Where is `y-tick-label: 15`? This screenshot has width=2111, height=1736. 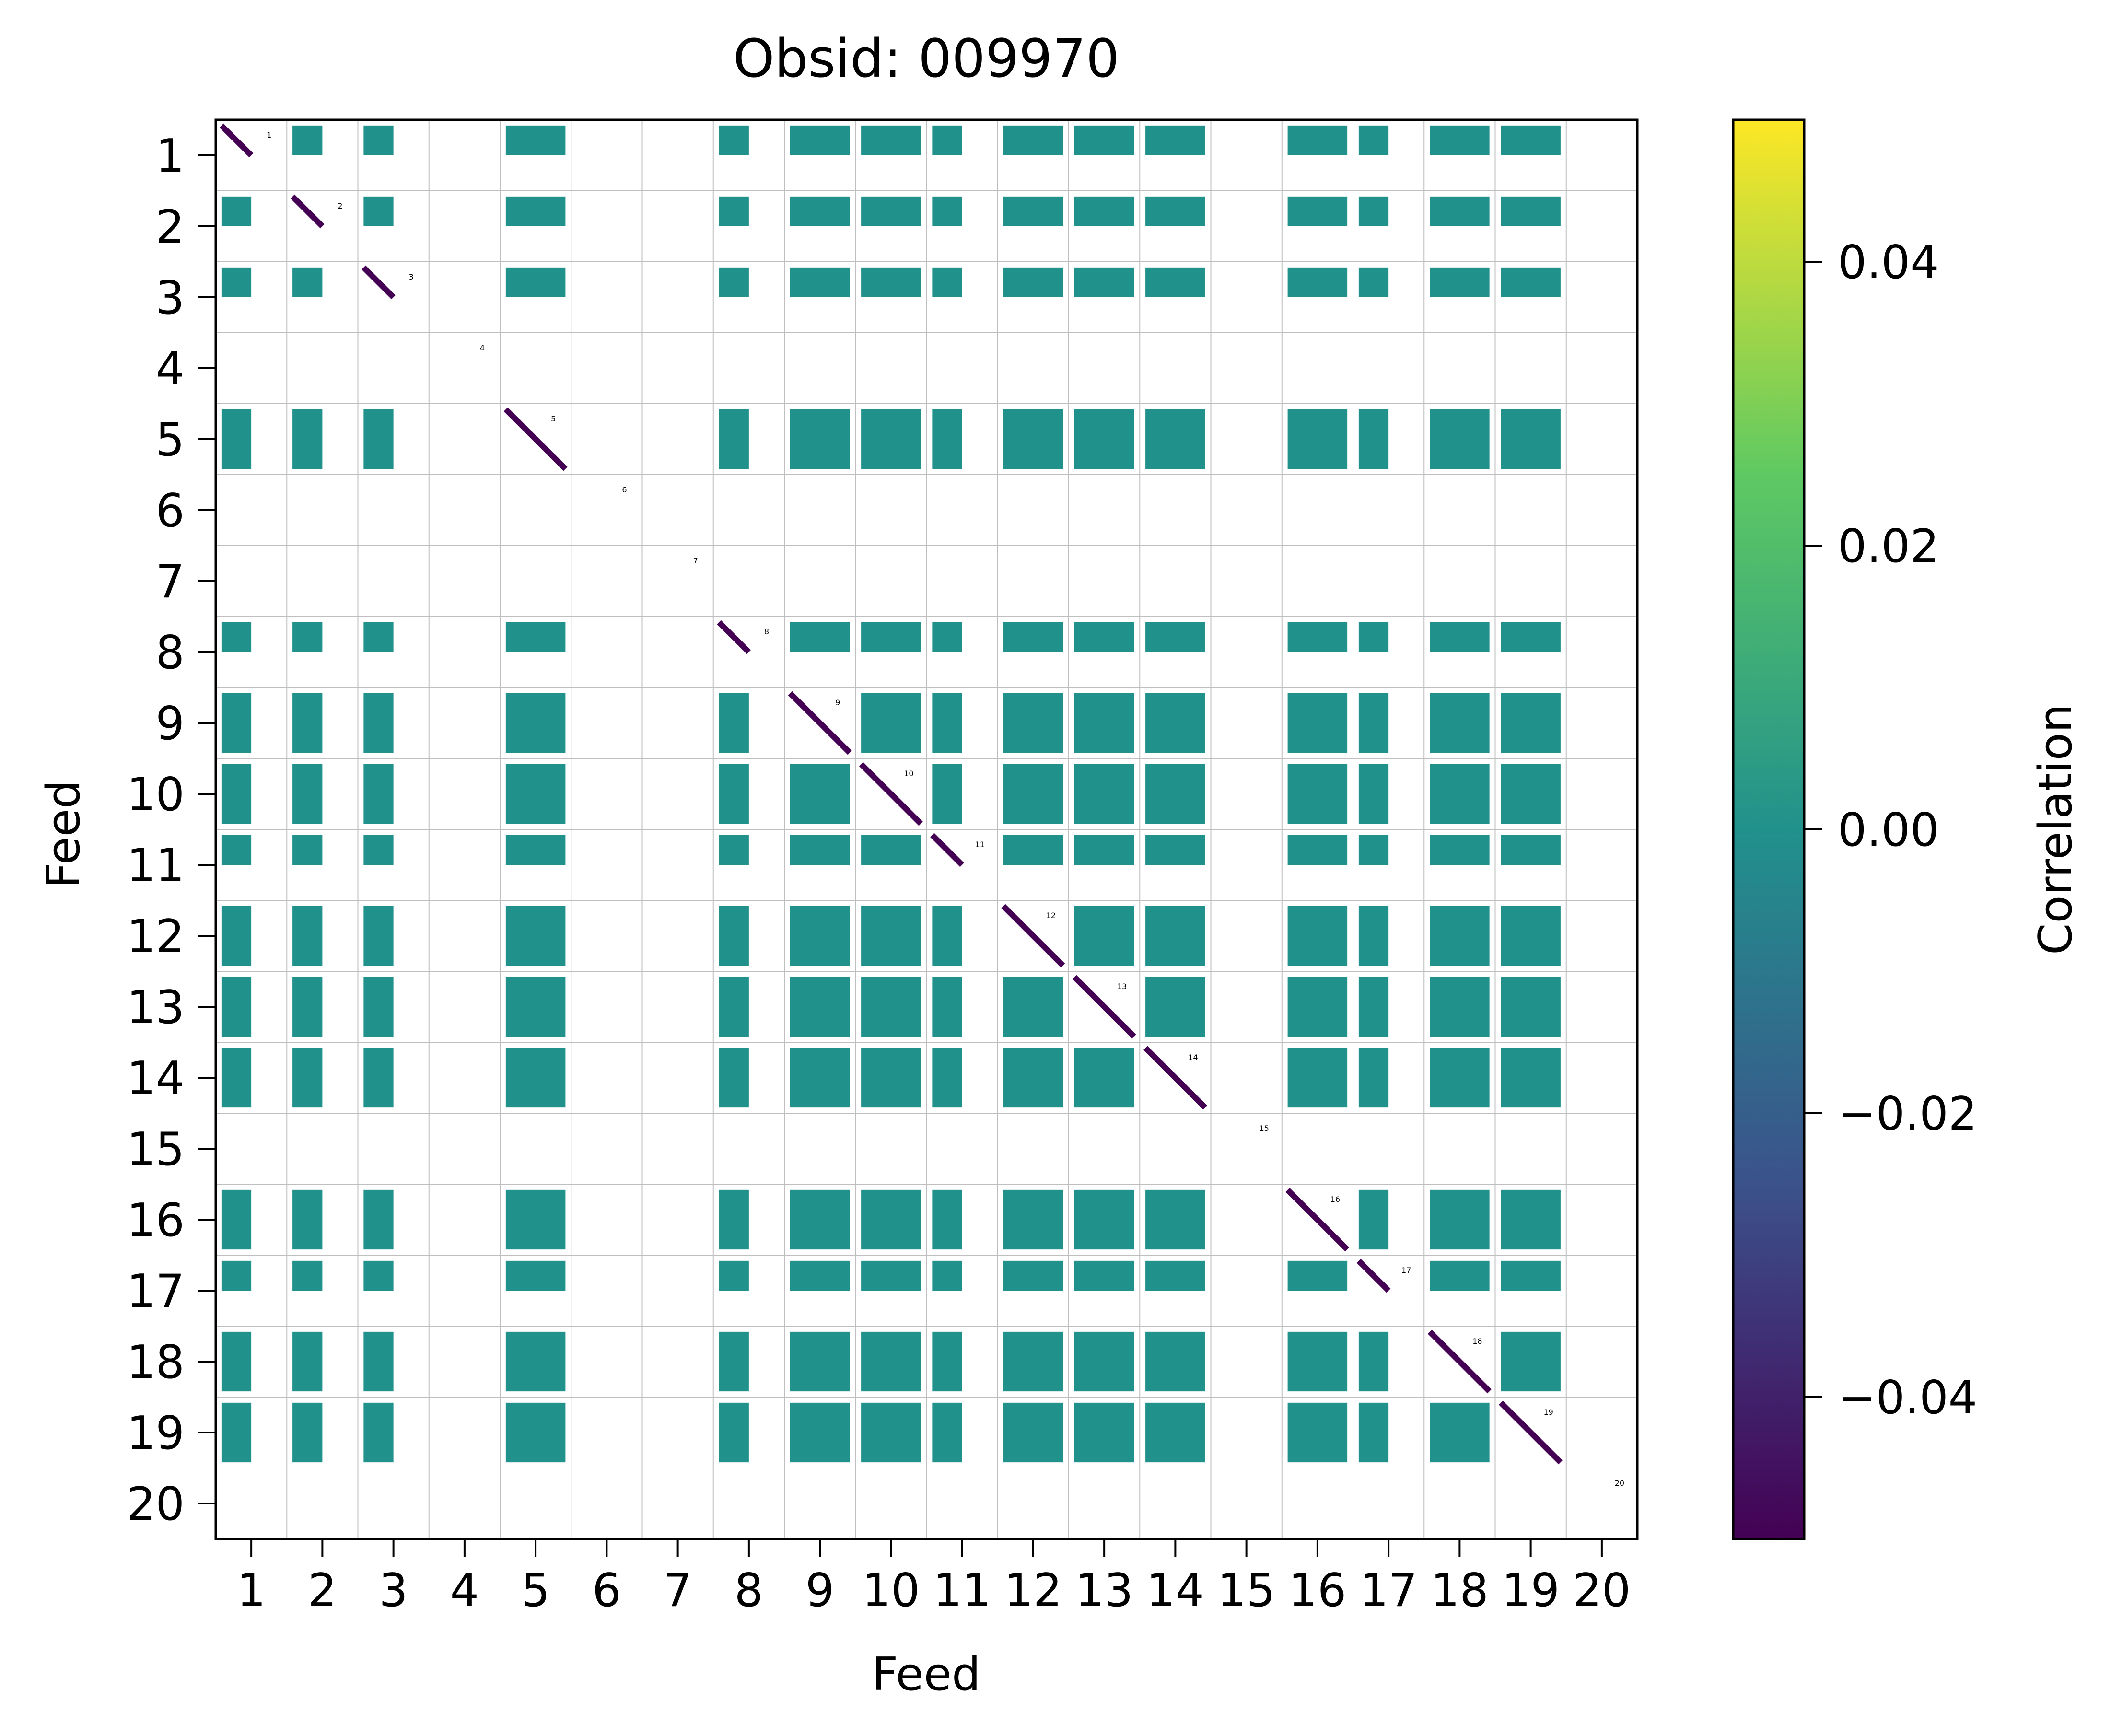
y-tick-label: 15 is located at coordinates (156, 1149).